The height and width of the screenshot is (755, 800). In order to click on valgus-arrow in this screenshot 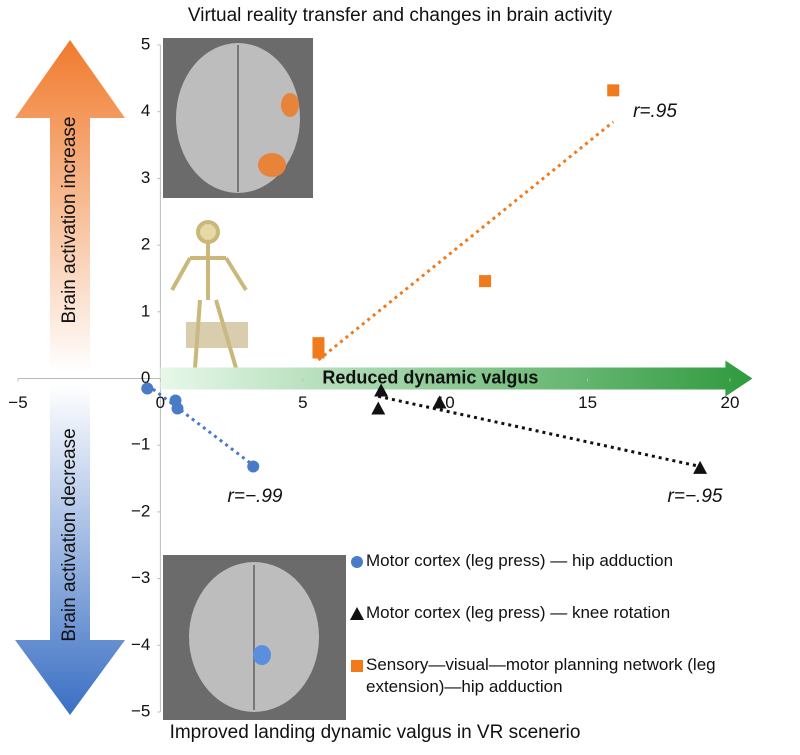, I will do `click(456, 378)`.